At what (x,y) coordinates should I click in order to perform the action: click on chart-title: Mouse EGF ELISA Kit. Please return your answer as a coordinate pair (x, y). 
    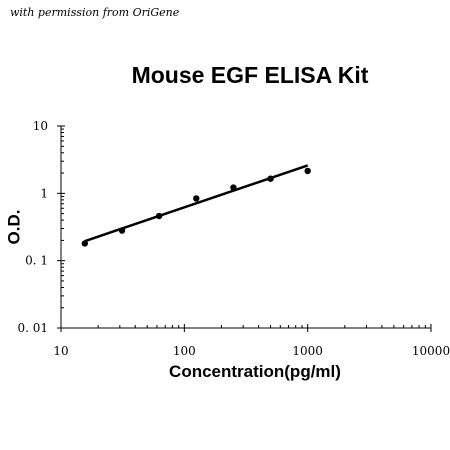
    Looking at the image, I should click on (250, 75).